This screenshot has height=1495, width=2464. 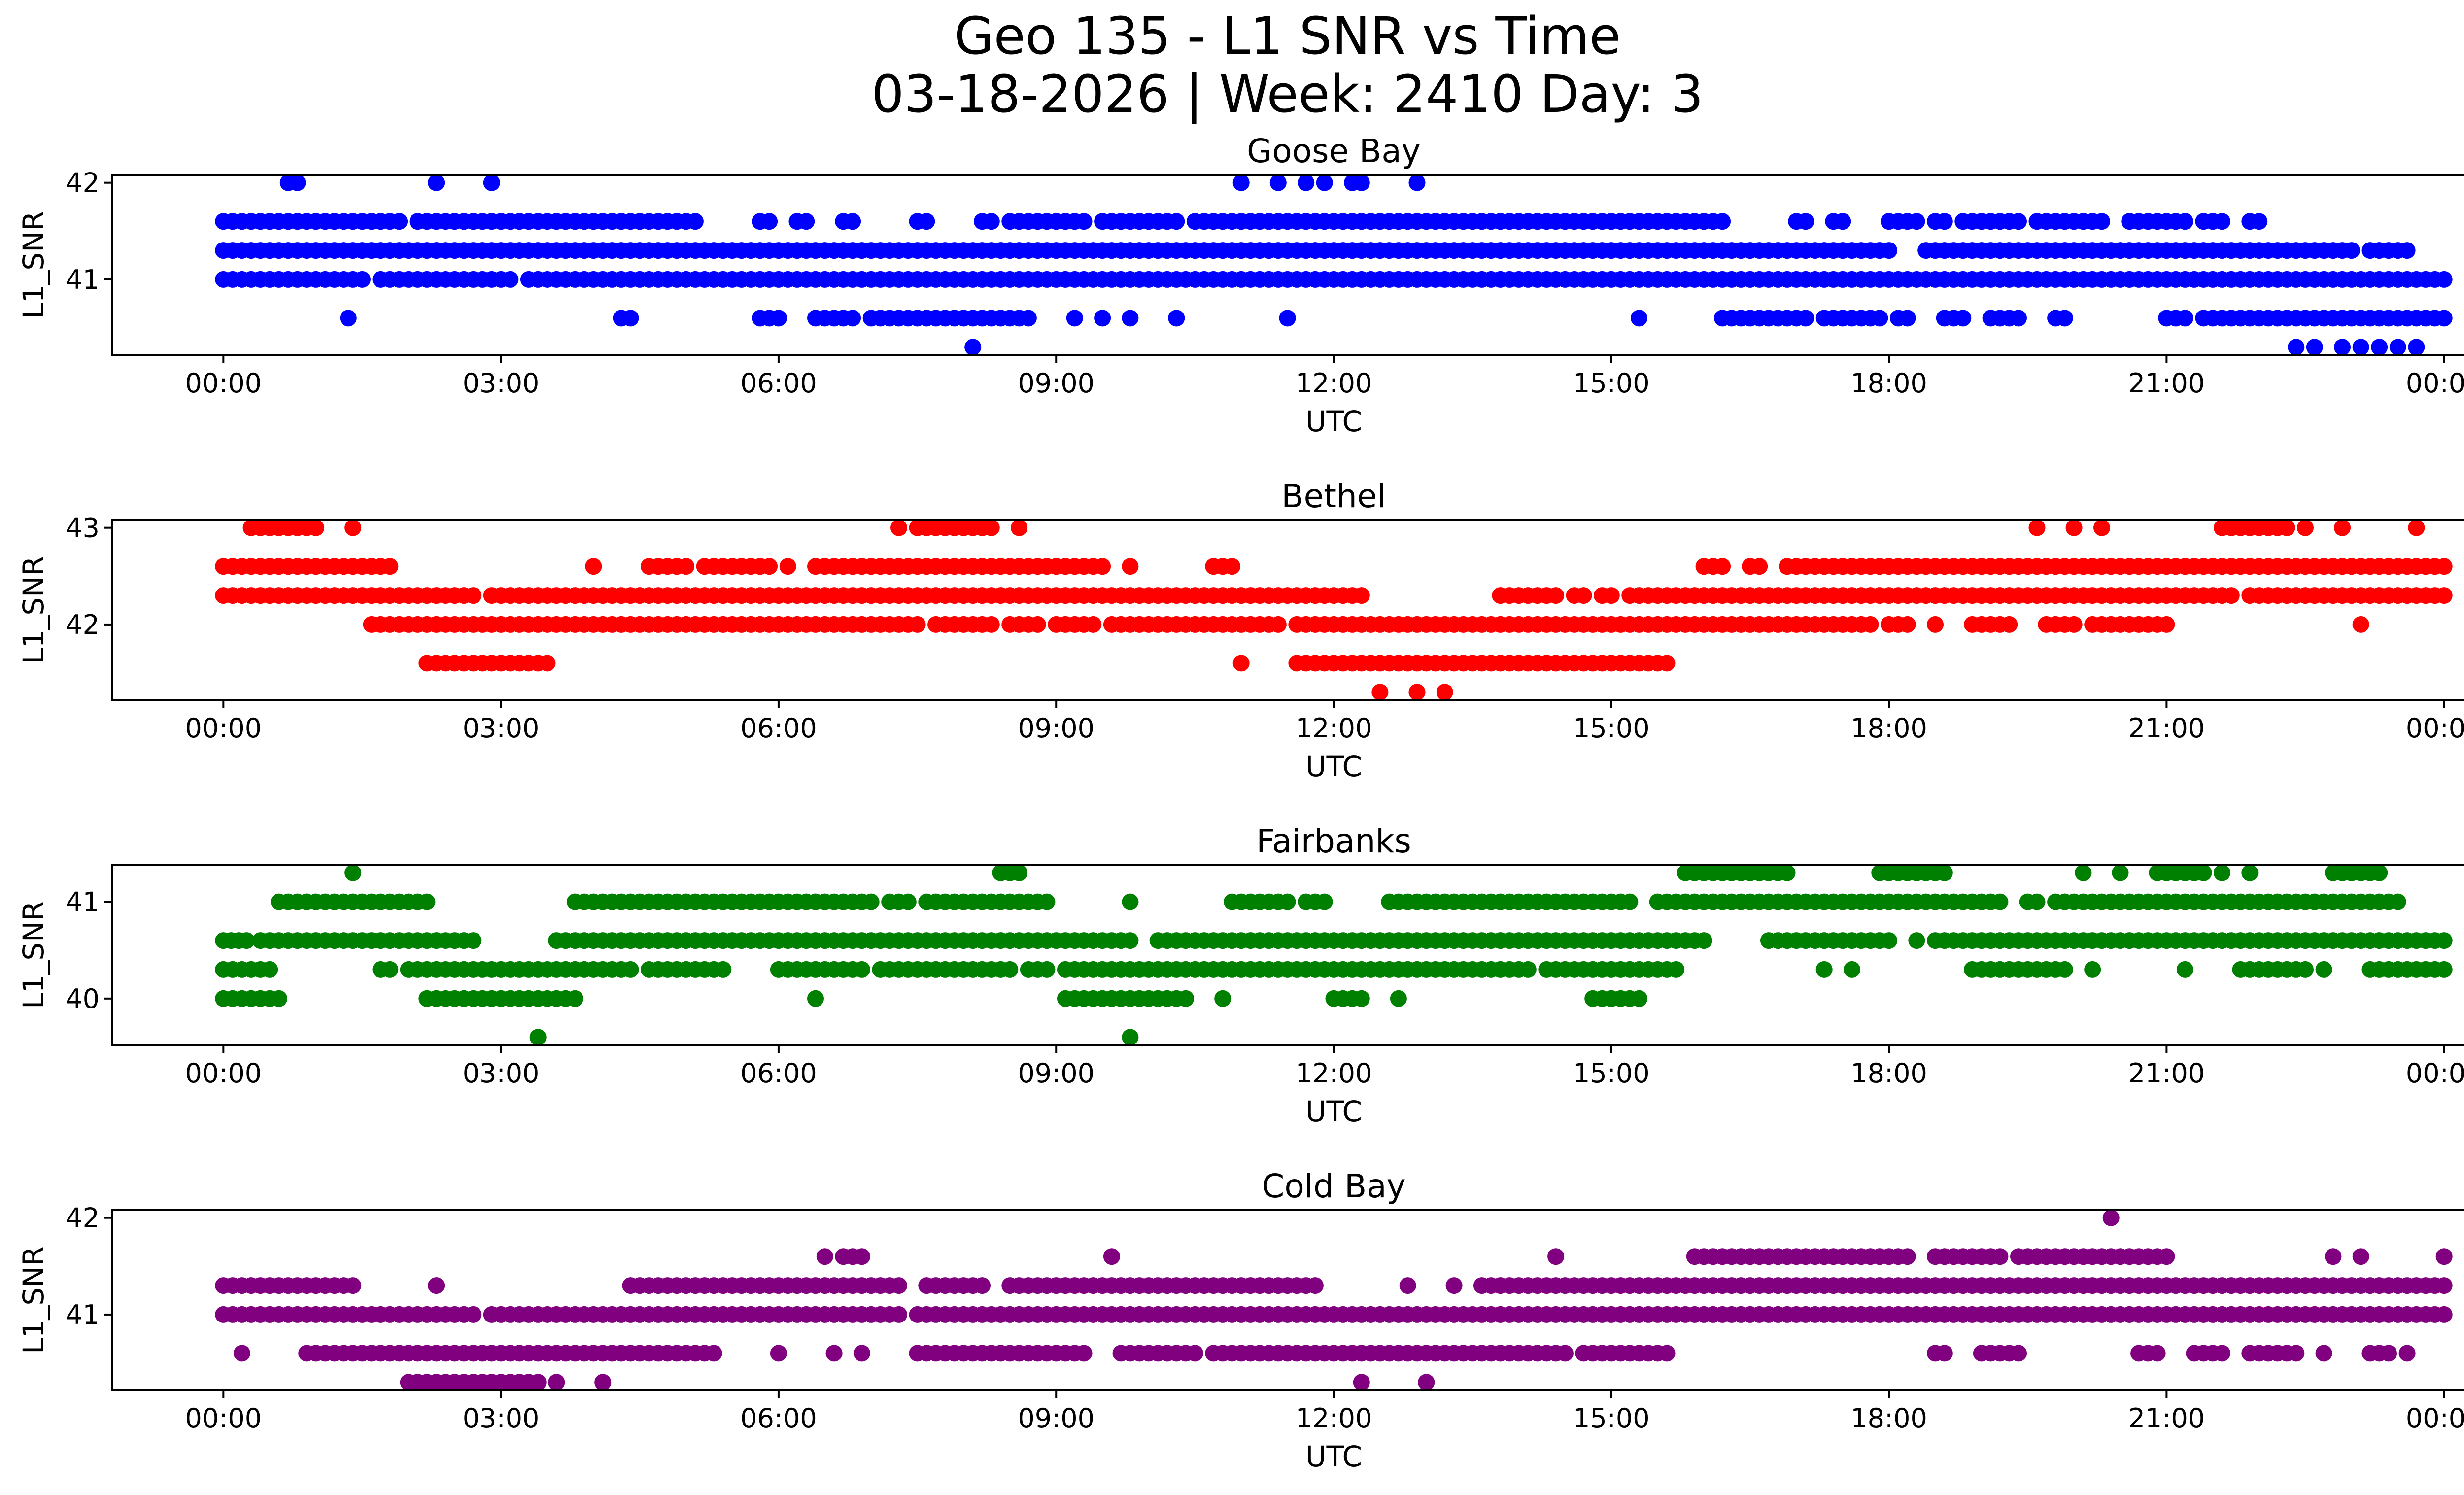 I want to click on y-tick-label: 40, so click(x=83, y=998).